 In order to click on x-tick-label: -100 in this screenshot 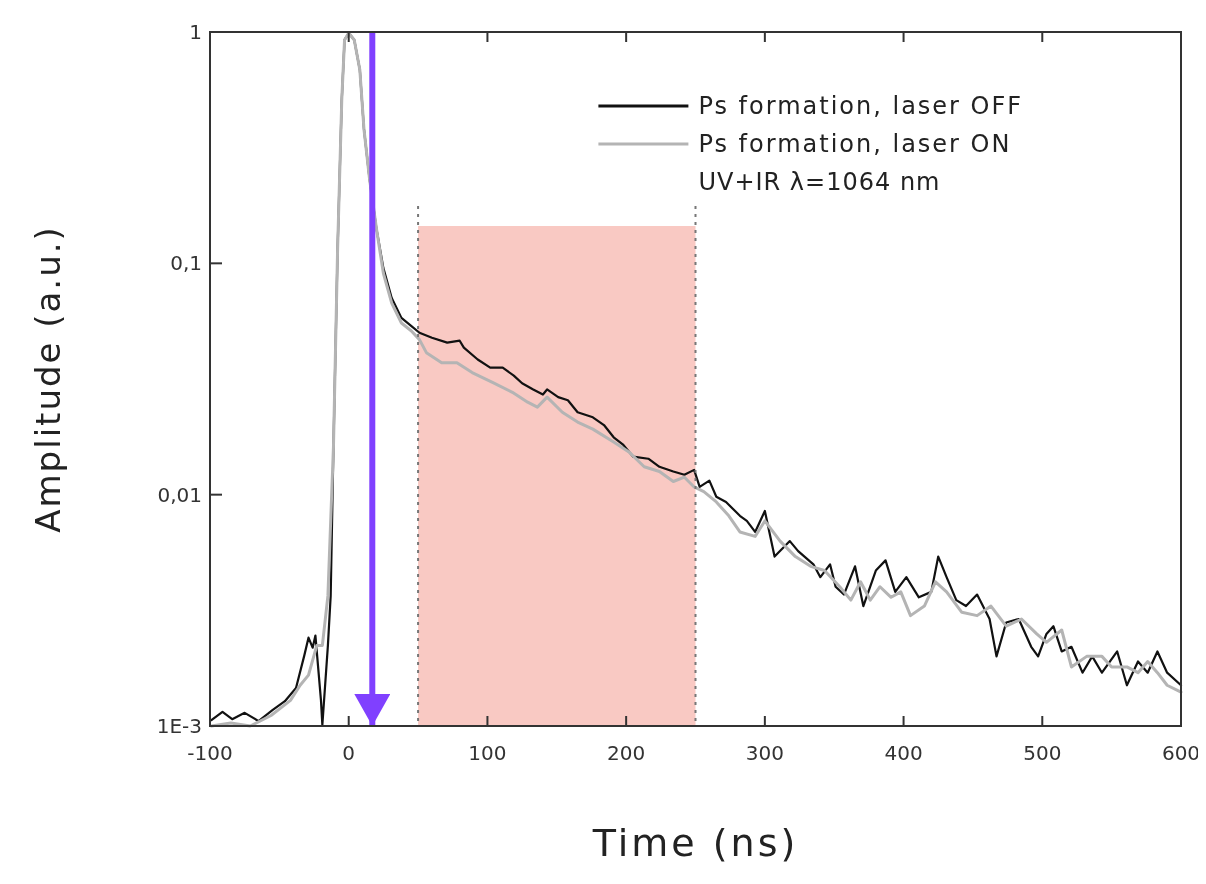, I will do `click(210, 753)`.